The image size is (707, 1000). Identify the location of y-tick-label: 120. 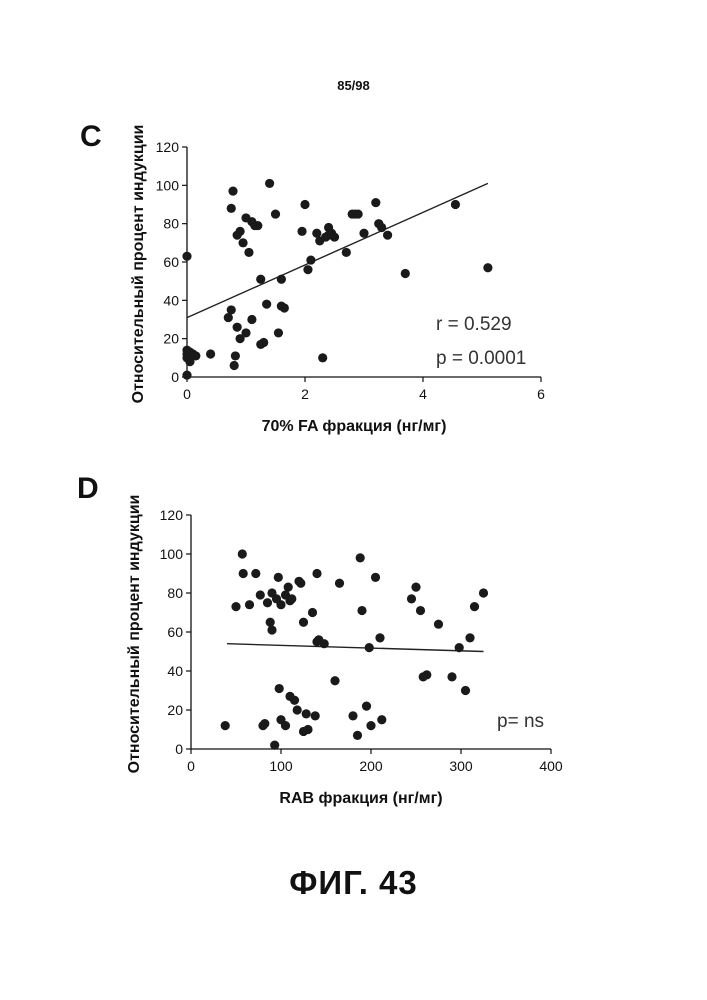
(172, 515).